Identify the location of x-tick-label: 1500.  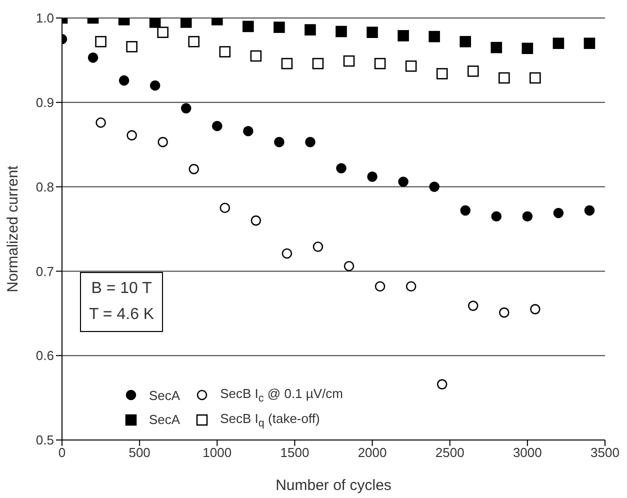
(295, 452).